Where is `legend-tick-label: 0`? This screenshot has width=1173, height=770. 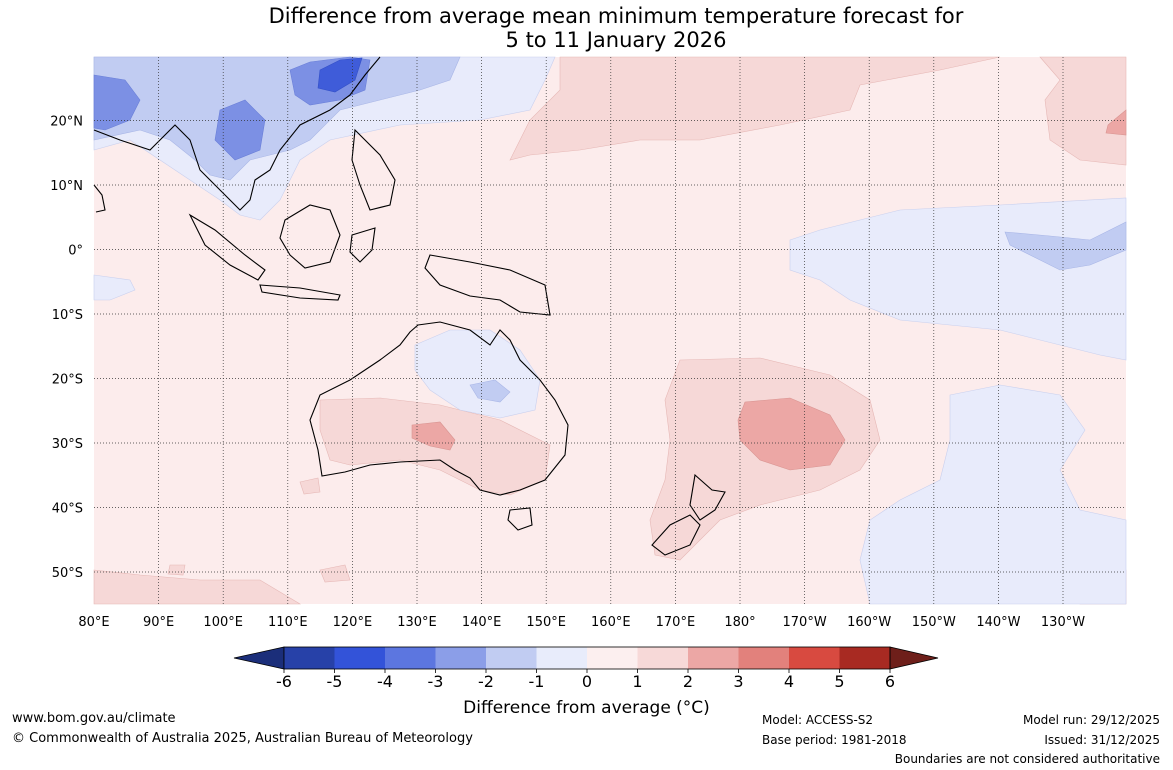 legend-tick-label: 0 is located at coordinates (587, 681).